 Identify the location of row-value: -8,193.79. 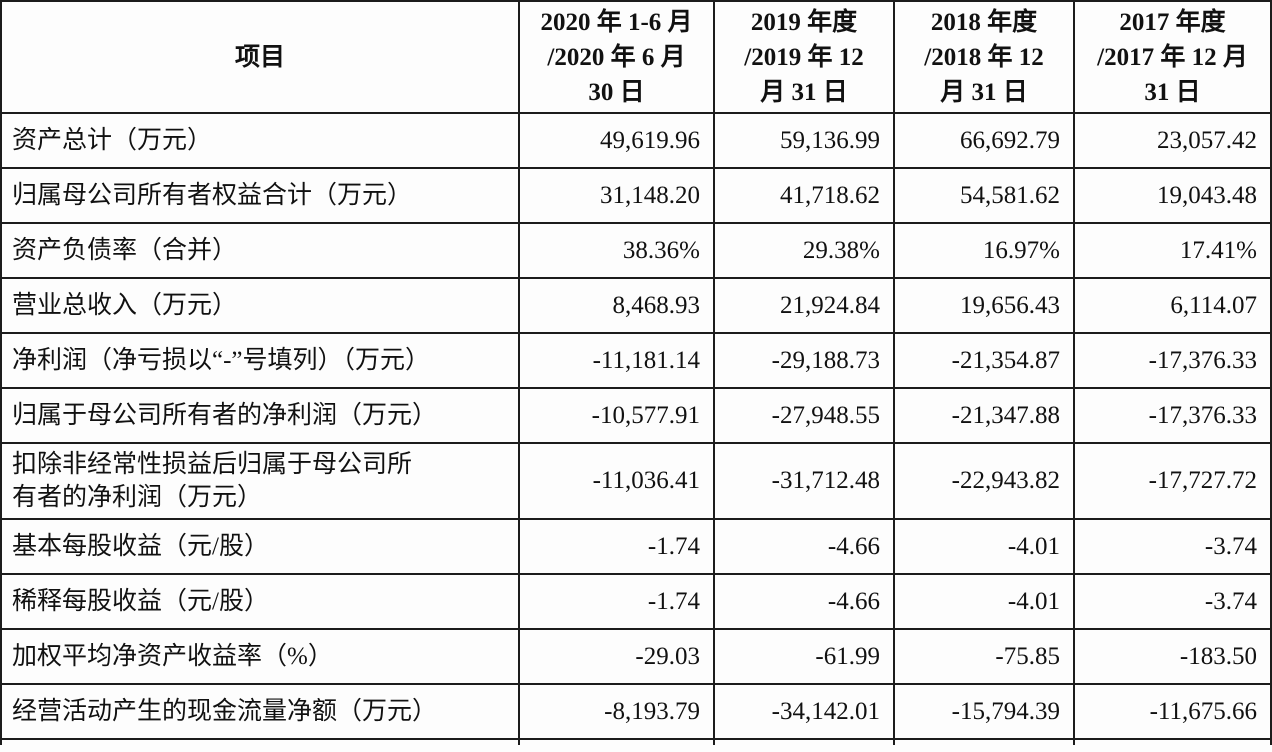
(616, 711).